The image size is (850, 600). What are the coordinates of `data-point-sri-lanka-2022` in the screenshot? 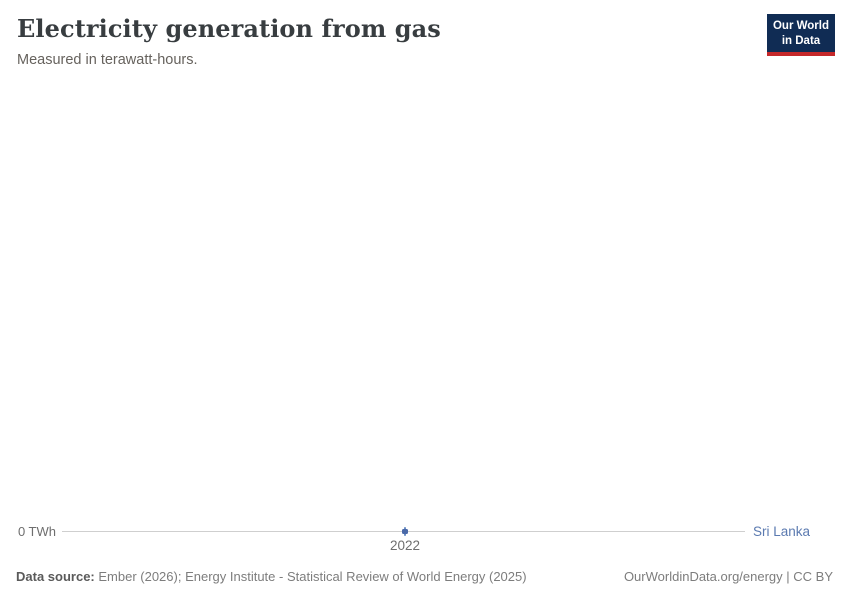 It's located at (405, 531).